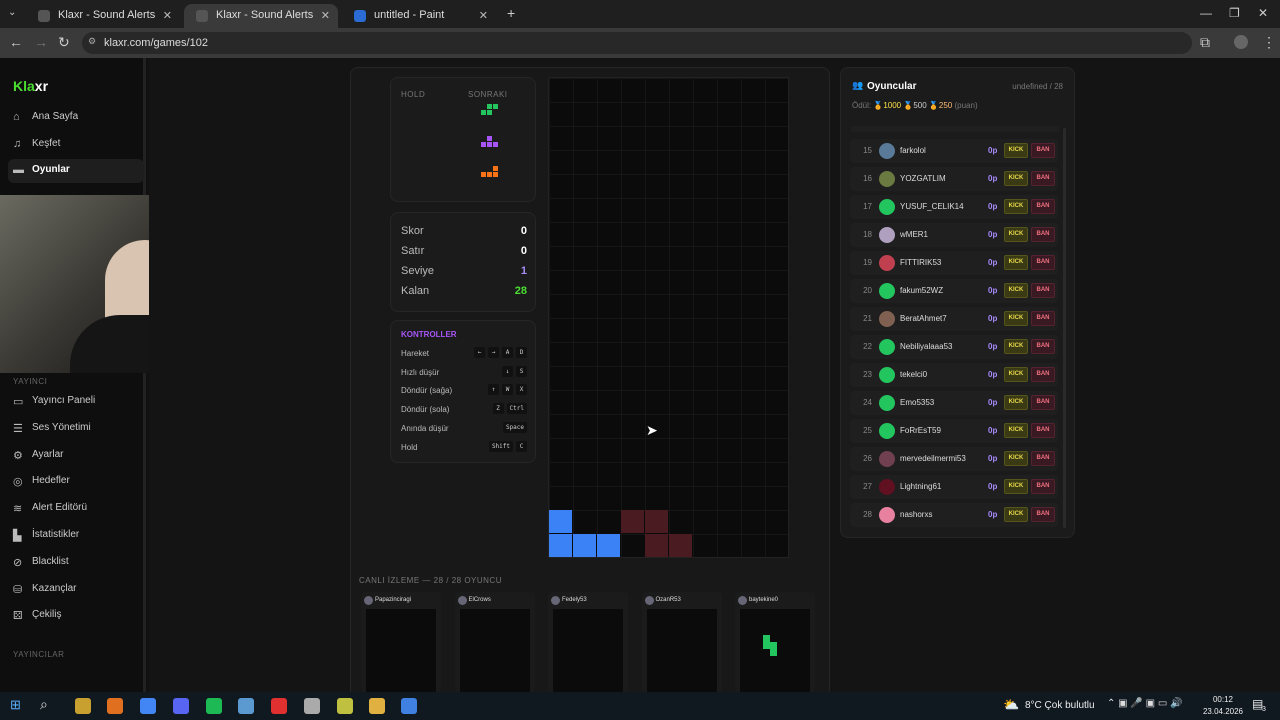 This screenshot has height=720, width=1280. What do you see at coordinates (1206, 13) in the screenshot?
I see `minimize-icon: —` at bounding box center [1206, 13].